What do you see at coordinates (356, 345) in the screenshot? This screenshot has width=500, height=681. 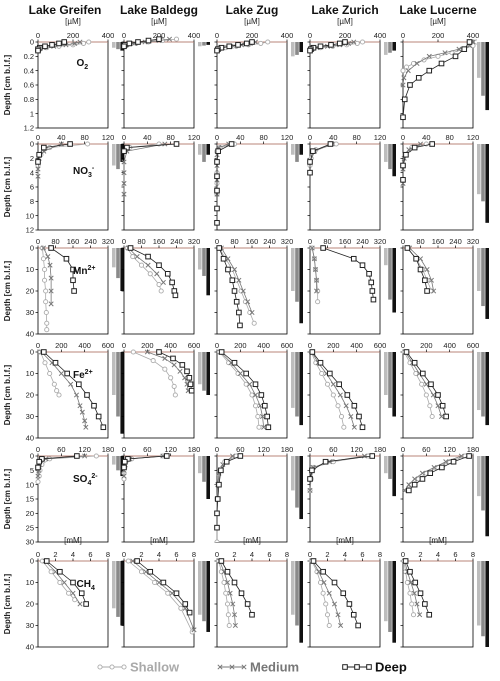 I see `x-tick-label: 400` at bounding box center [356, 345].